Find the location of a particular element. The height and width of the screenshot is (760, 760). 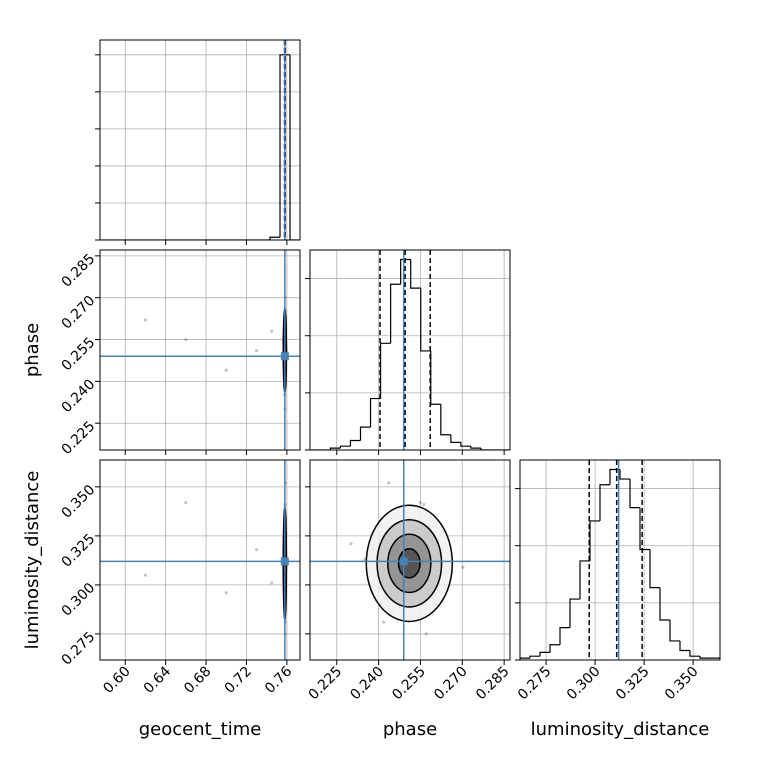

x-axis-label: geocent_time is located at coordinates (200, 729).